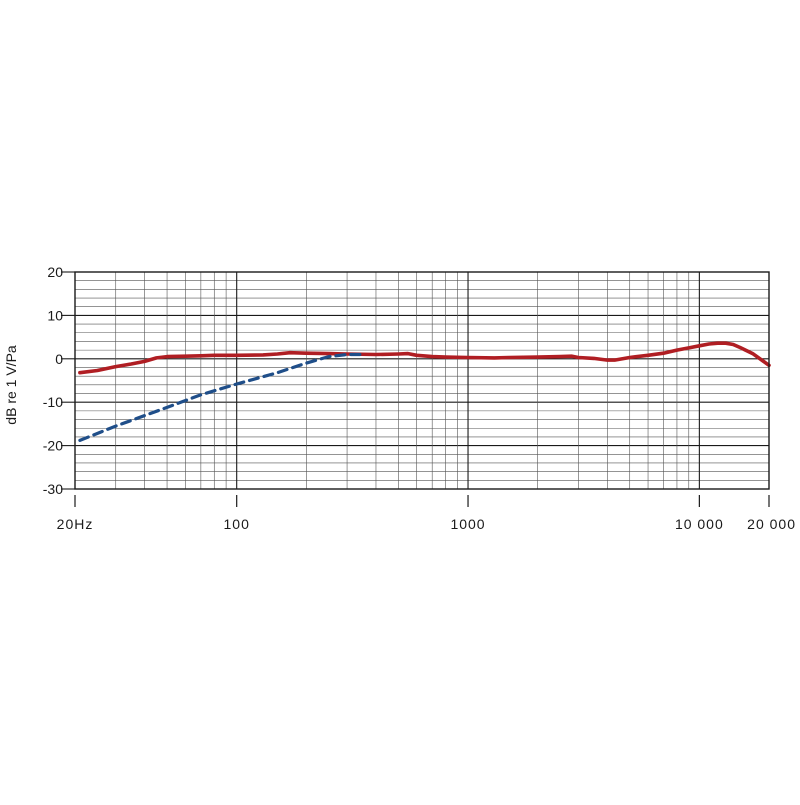  I want to click on series-line-solid, so click(424, 358).